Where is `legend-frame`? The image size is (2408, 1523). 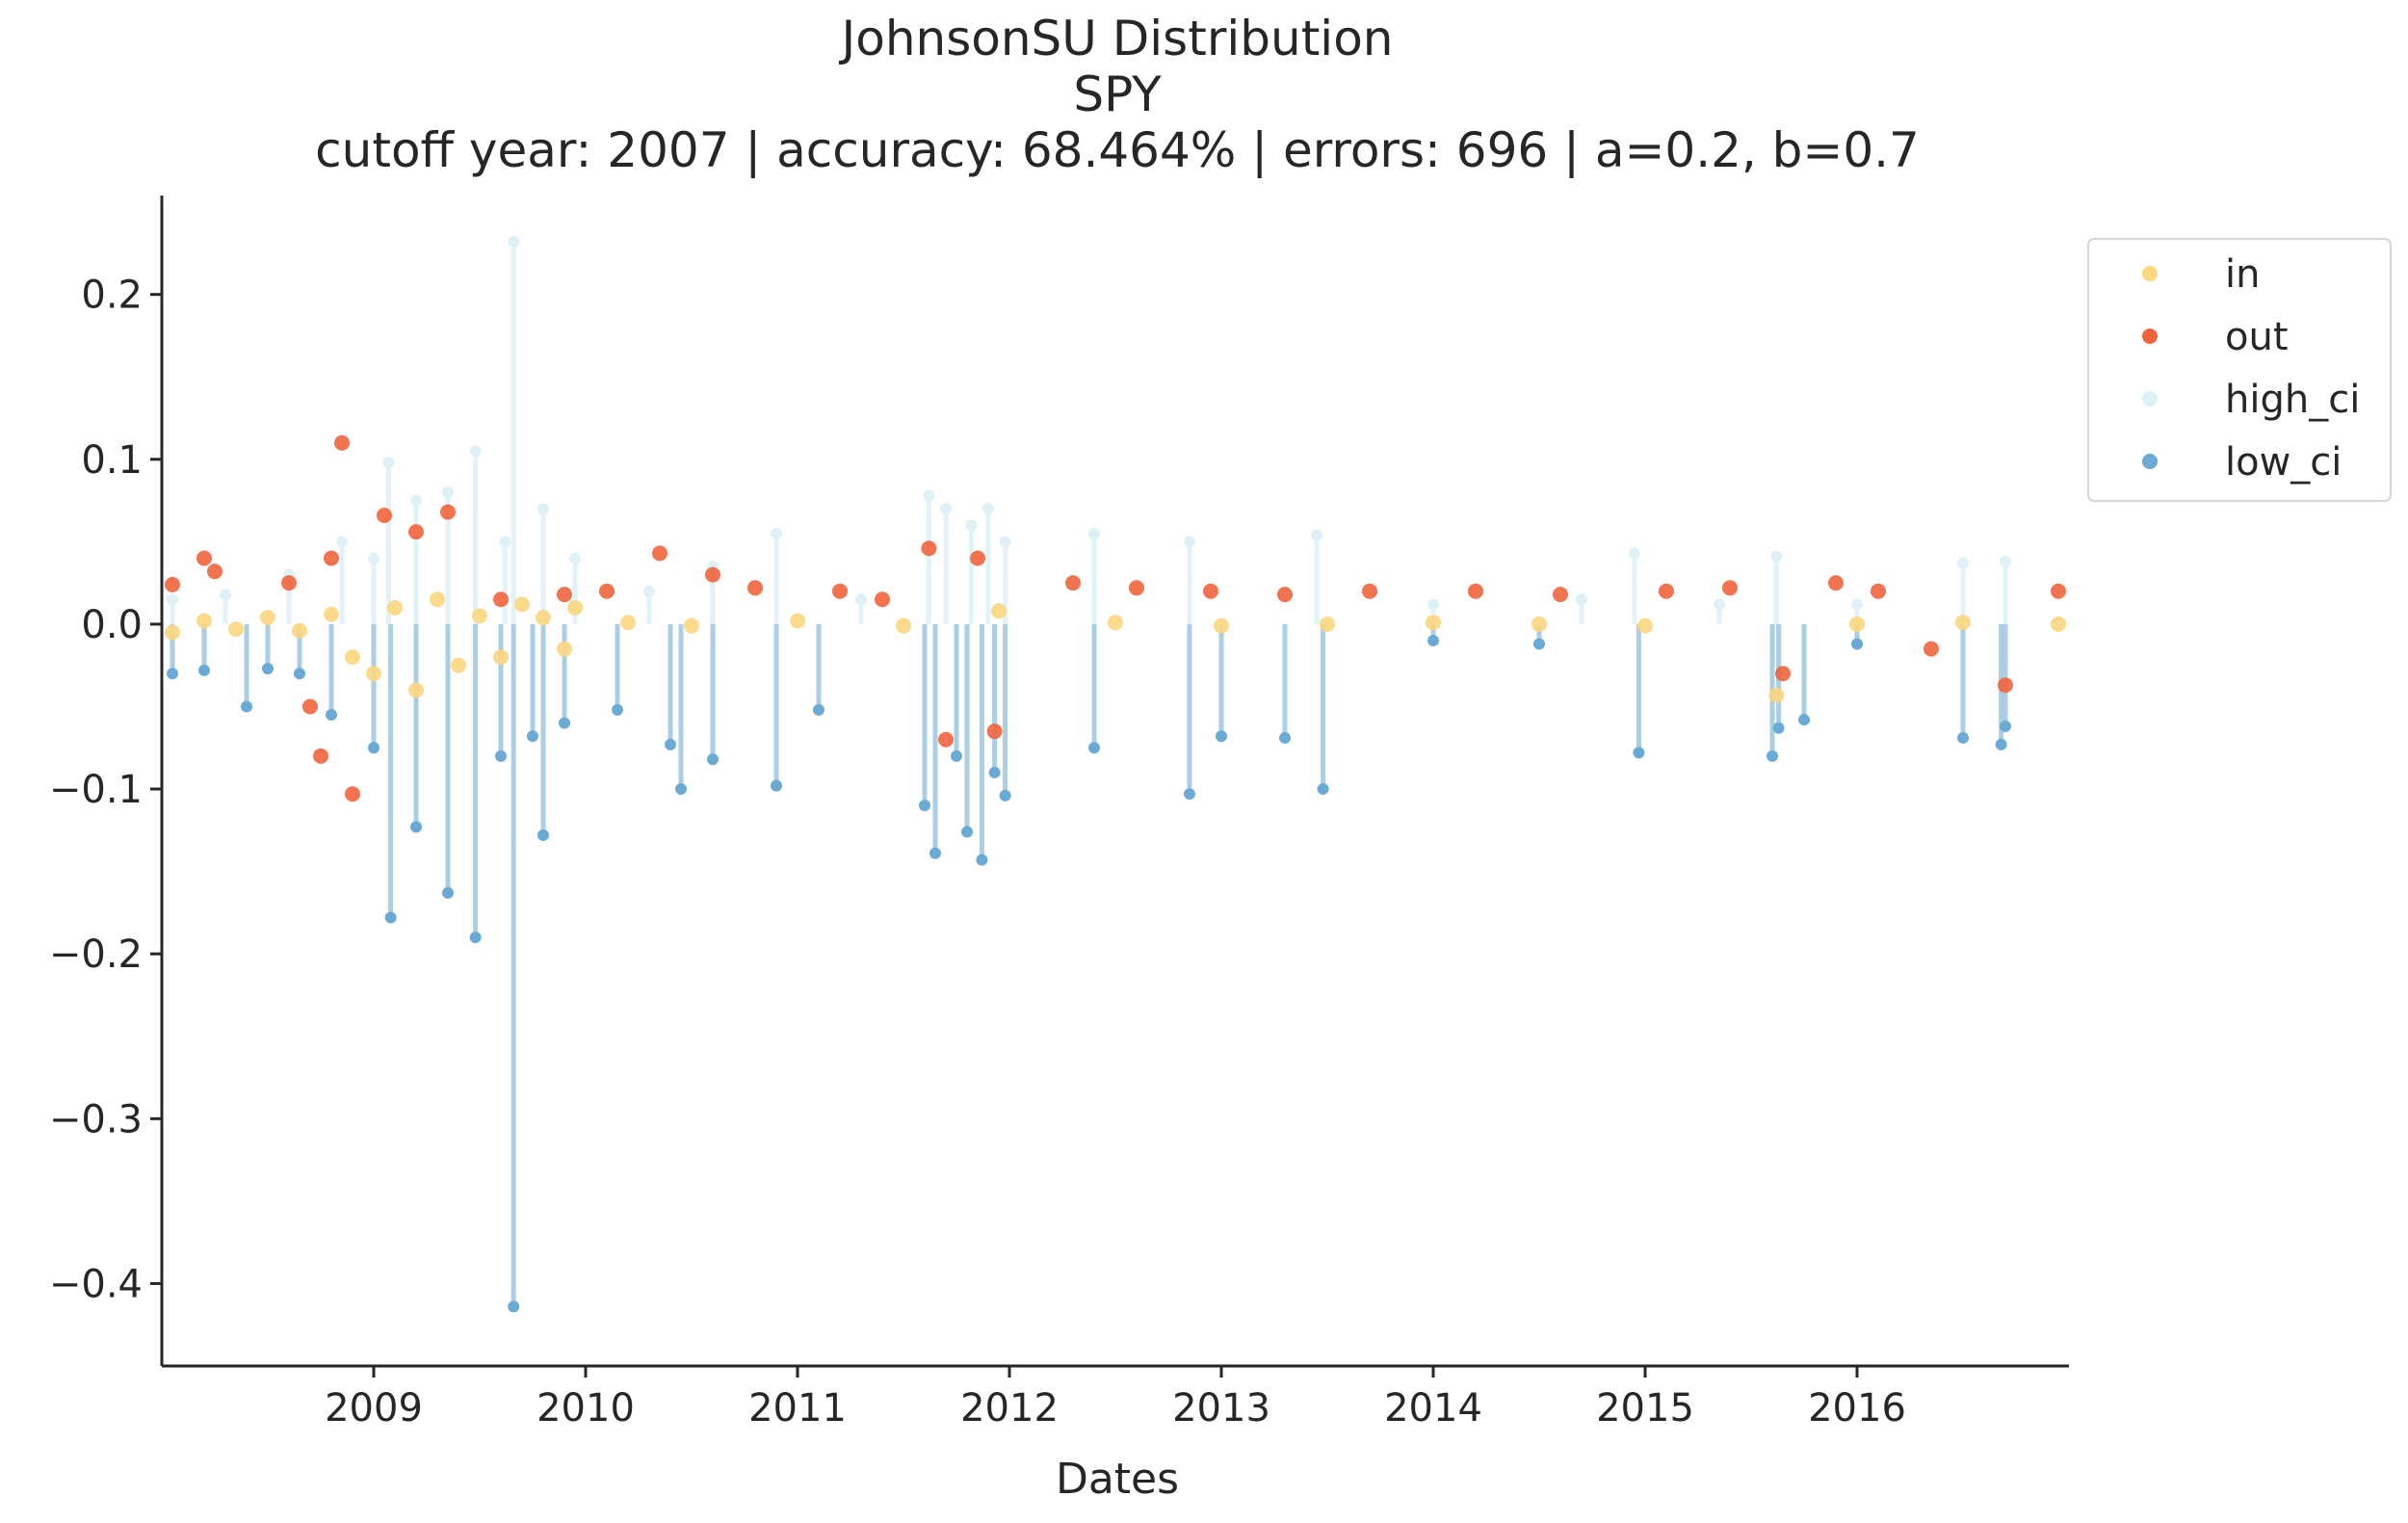 legend-frame is located at coordinates (2239, 370).